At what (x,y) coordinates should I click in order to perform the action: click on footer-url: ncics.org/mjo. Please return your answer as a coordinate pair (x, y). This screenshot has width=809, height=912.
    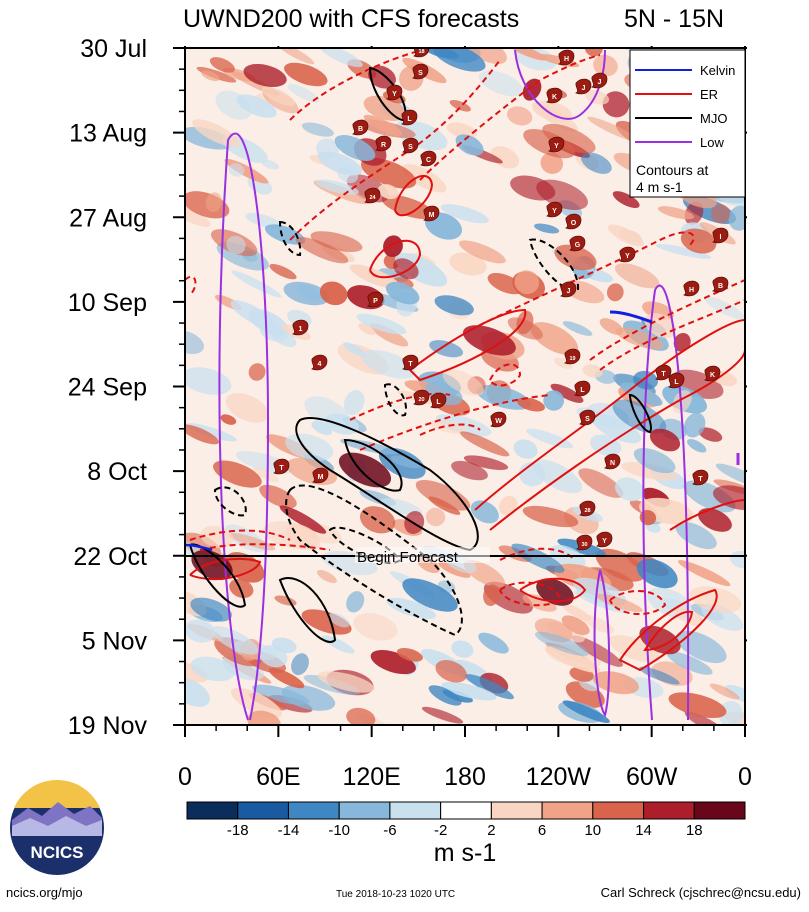
    Looking at the image, I should click on (44, 892).